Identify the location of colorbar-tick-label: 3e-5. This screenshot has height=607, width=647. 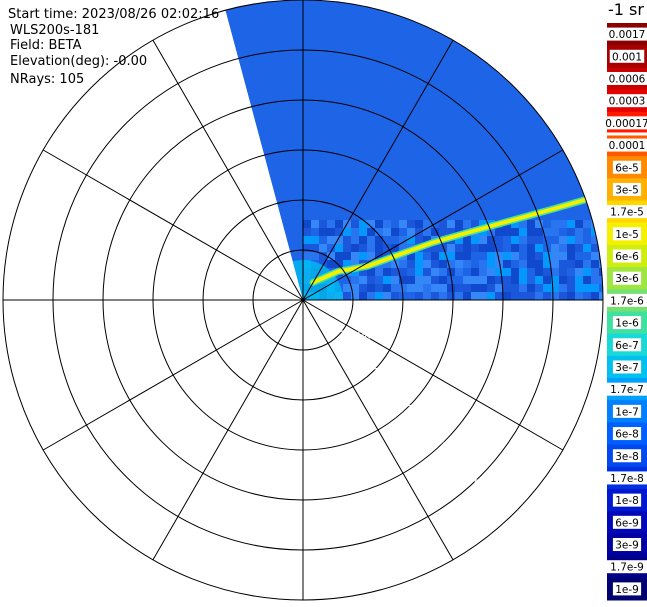
(627, 190).